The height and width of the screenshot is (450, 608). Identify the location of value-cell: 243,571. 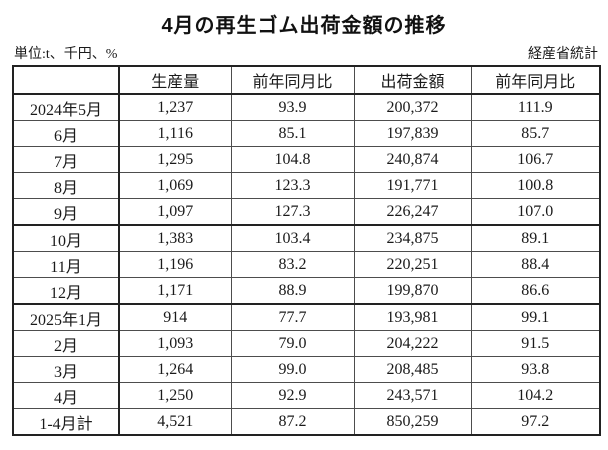
(412, 395).